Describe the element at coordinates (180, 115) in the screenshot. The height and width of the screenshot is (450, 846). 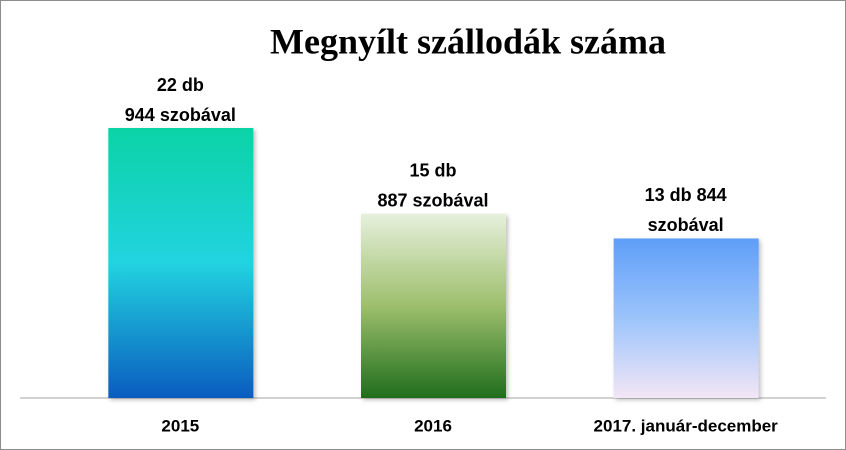
I see `value-label: 944 szobával` at that location.